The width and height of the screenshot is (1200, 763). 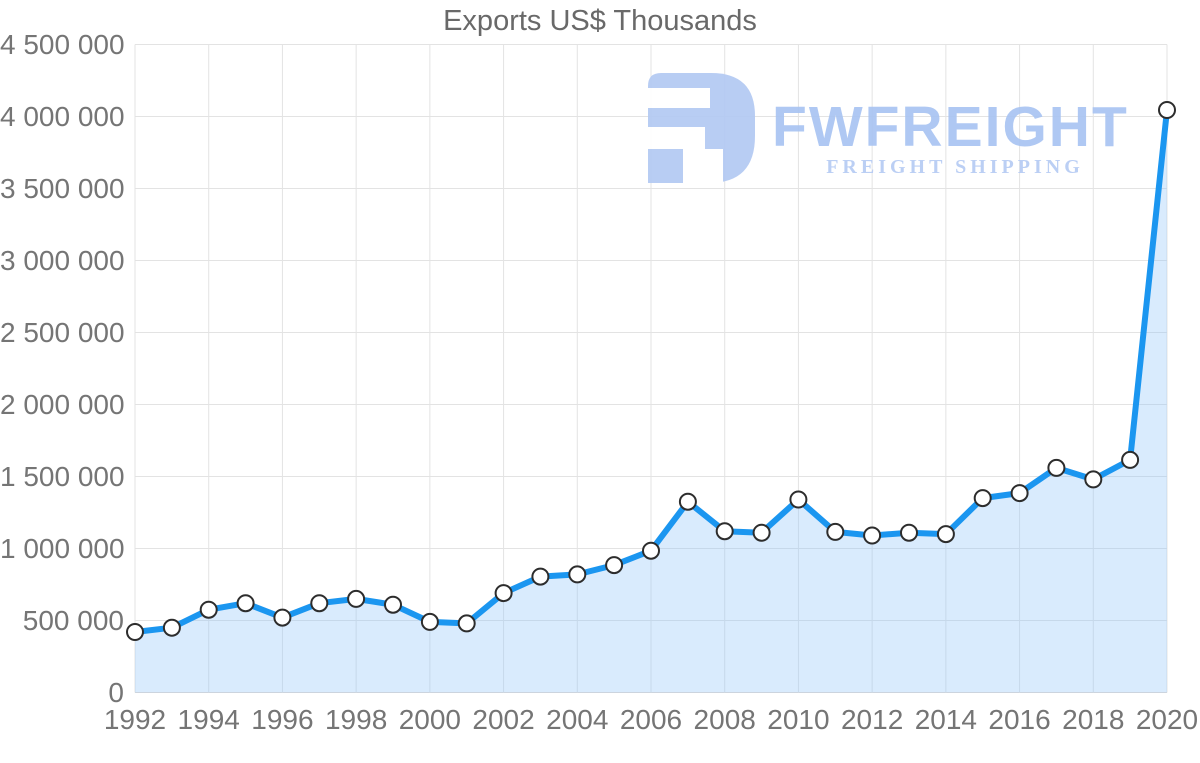 I want to click on y-tick-label: 1 500 000, so click(x=62, y=476).